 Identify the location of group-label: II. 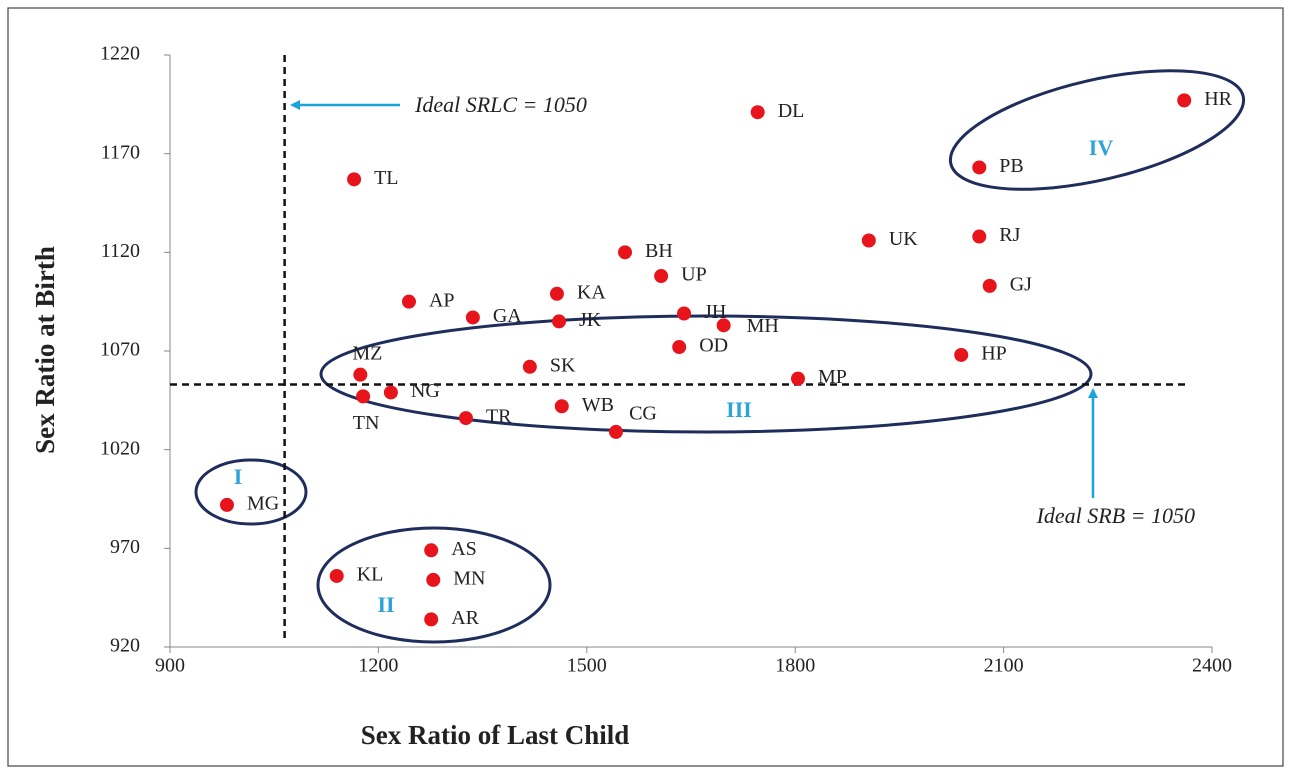
(385, 604).